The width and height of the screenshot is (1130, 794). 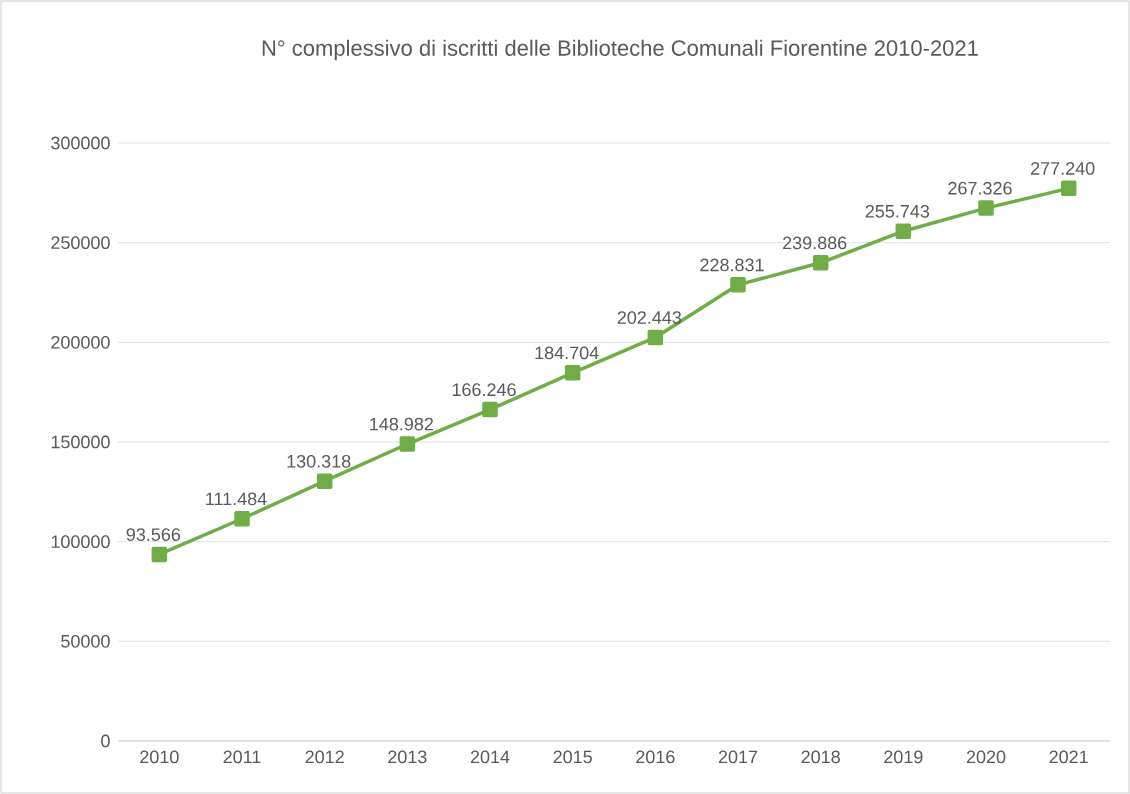 I want to click on y-tick-label: 150000, so click(x=80, y=442).